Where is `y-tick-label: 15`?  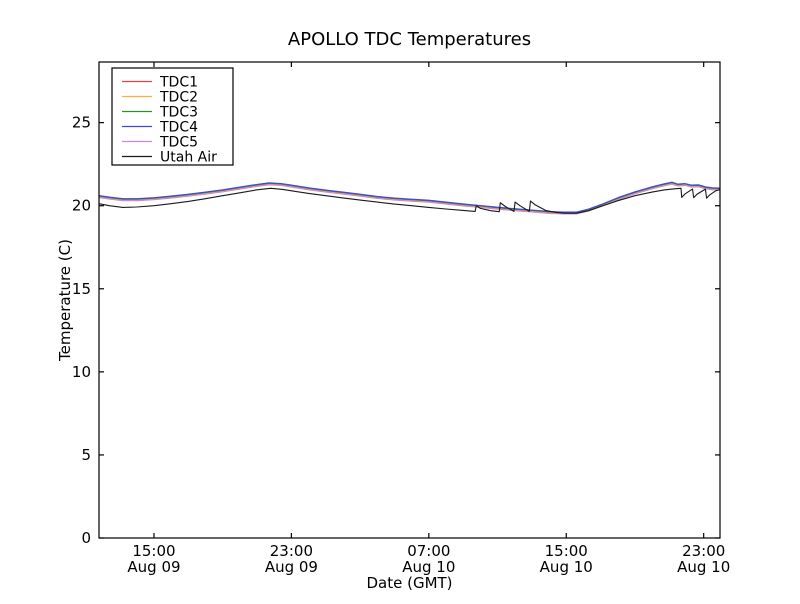
y-tick-label: 15 is located at coordinates (81, 289).